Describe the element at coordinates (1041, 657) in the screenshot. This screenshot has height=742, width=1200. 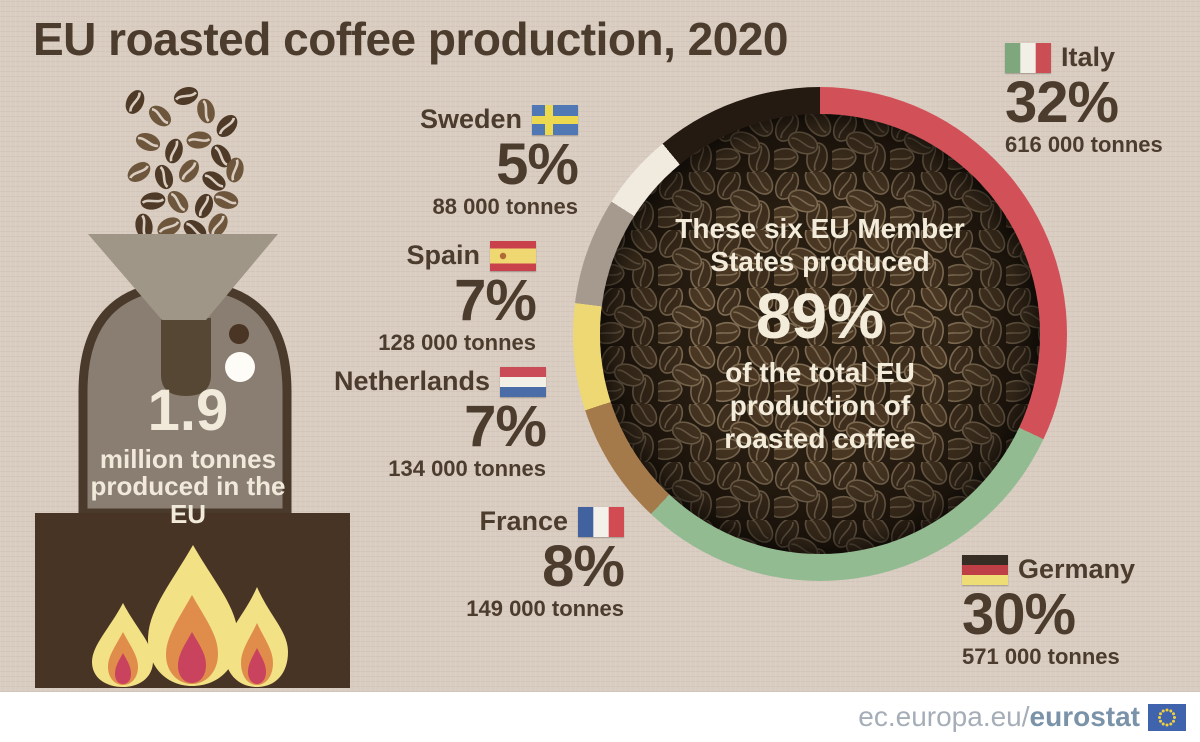
I see `country-tonnes: 571 000 tonnes` at that location.